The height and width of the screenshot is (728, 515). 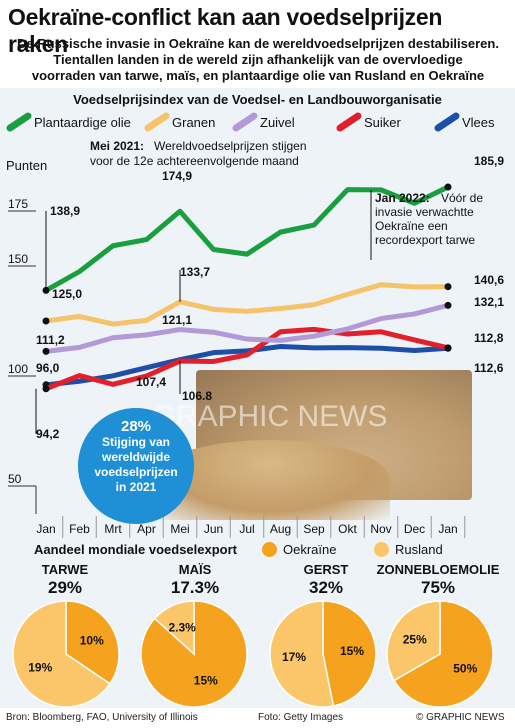 I want to click on pie-slice-label: 10%, so click(x=92, y=640).